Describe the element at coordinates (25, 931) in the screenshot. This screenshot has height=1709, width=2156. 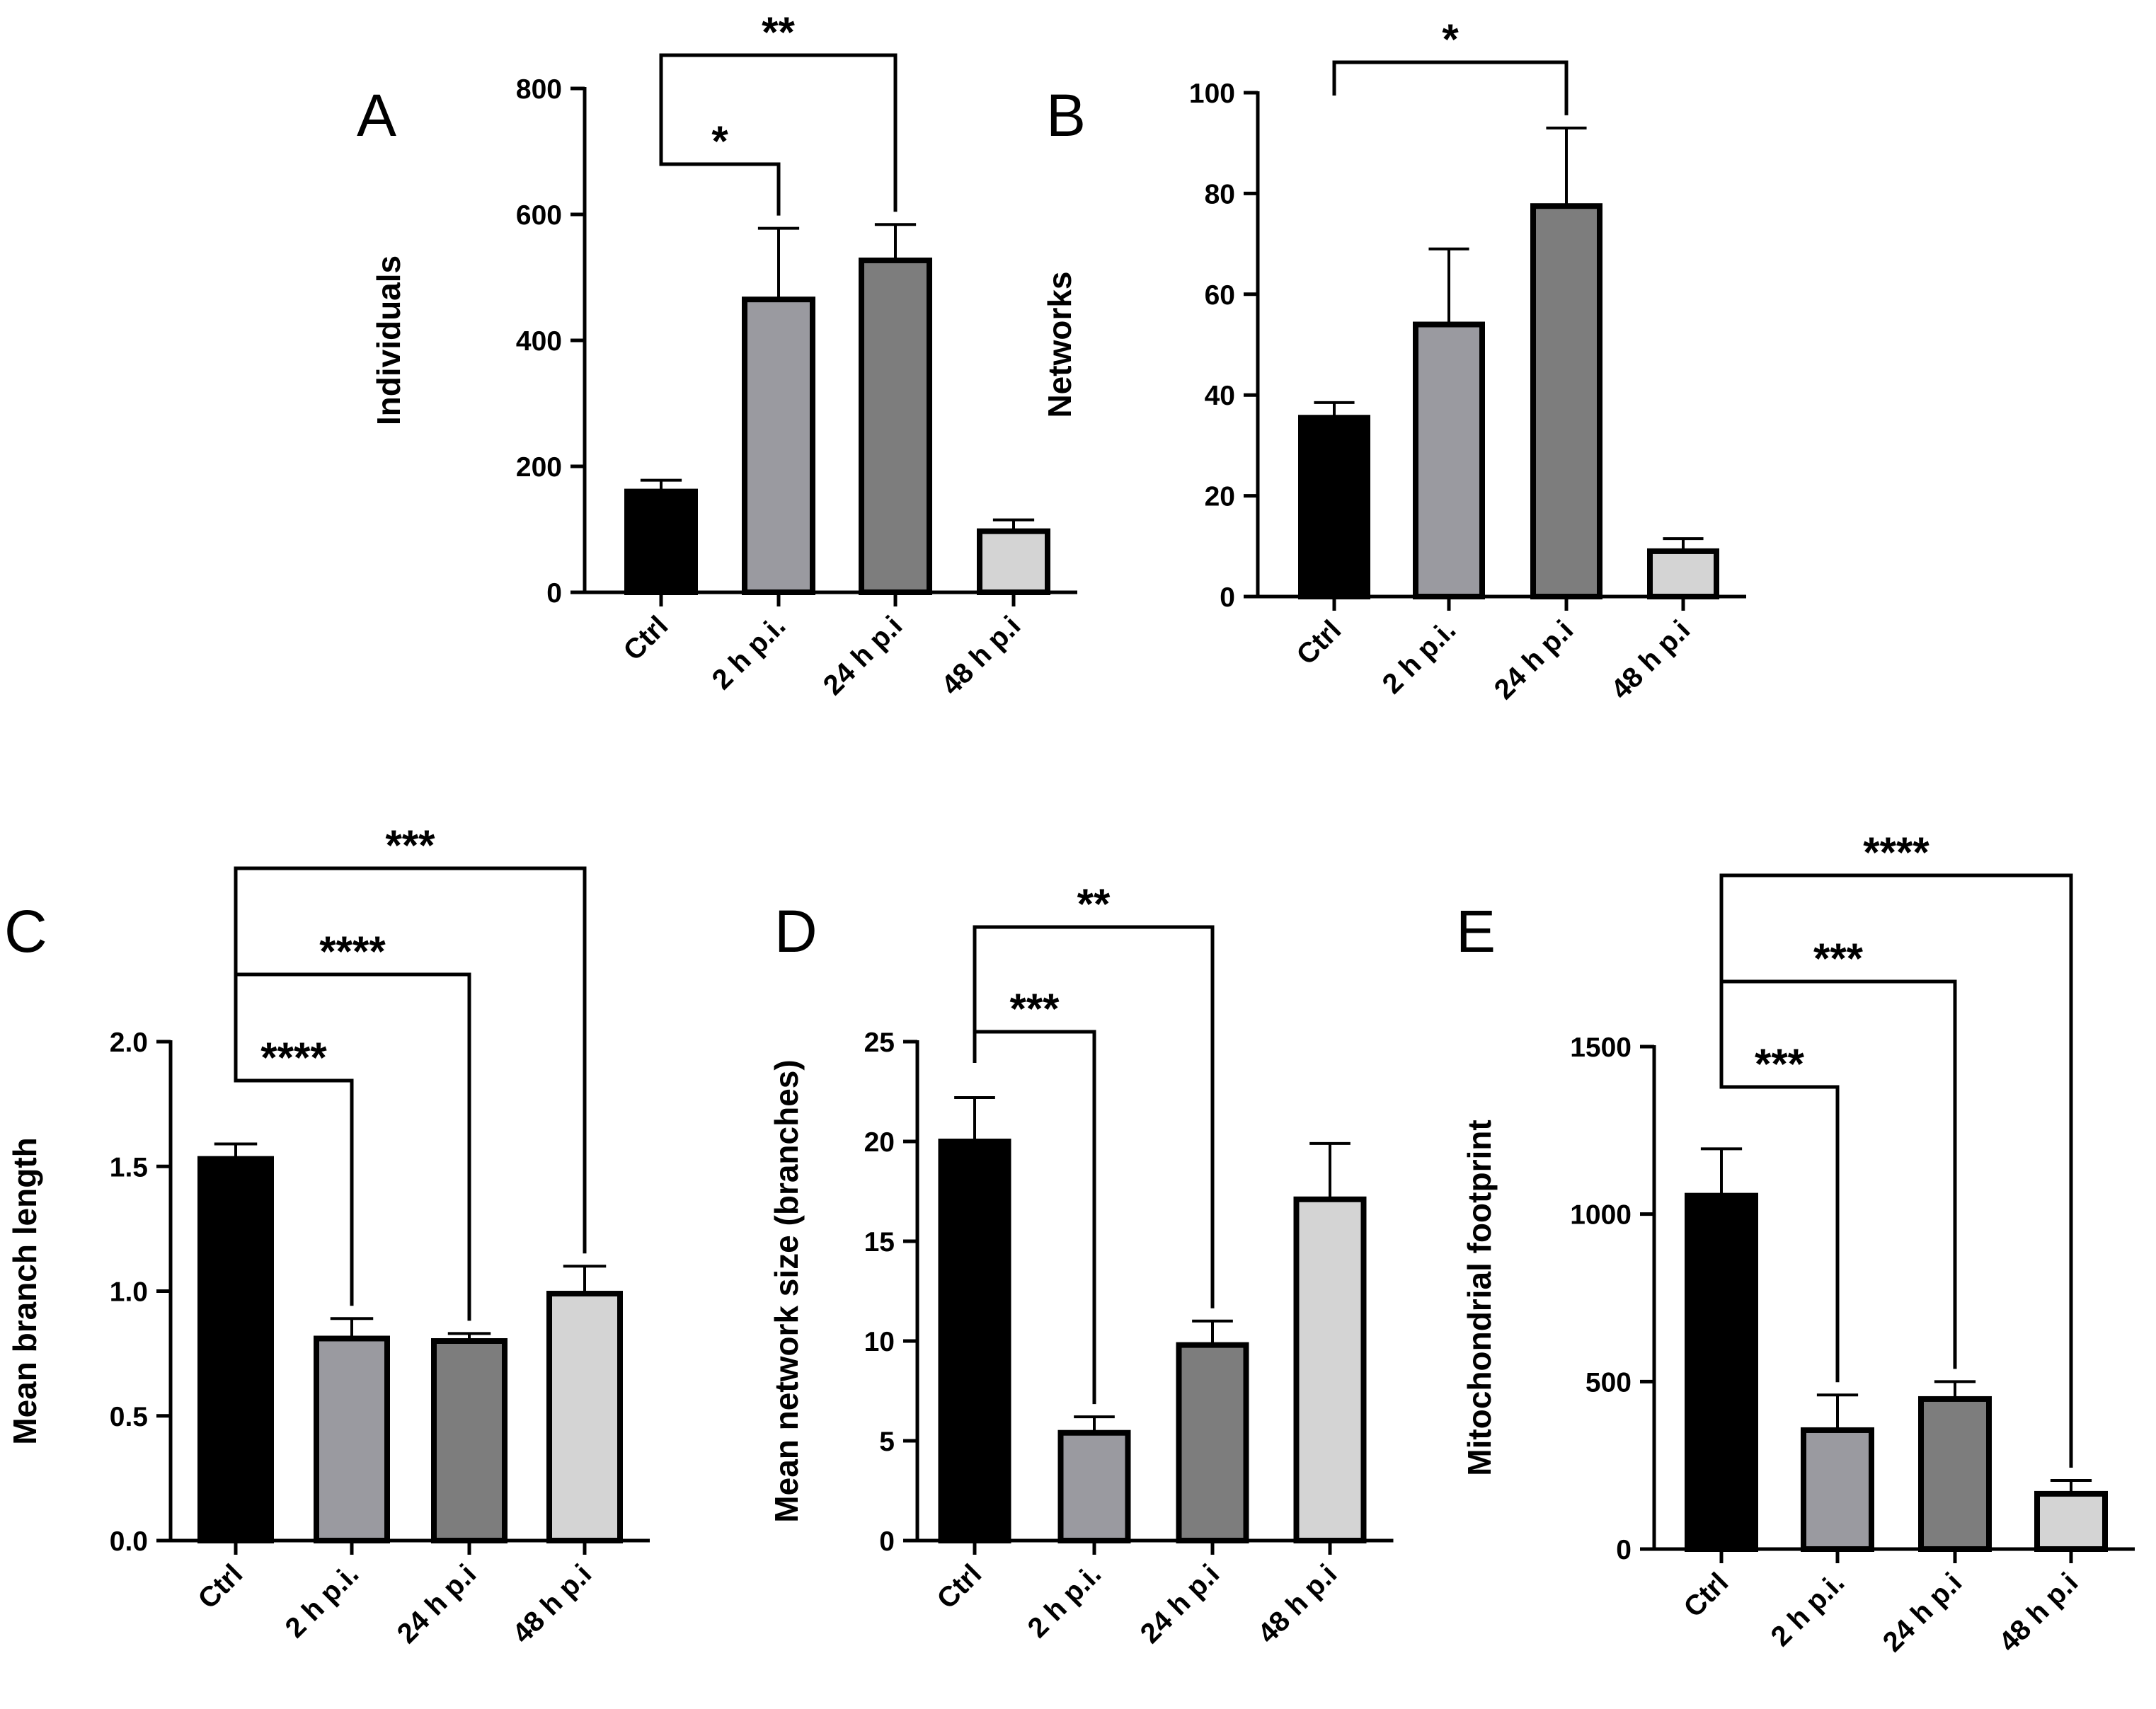
I see `panel-letter: C` at that location.